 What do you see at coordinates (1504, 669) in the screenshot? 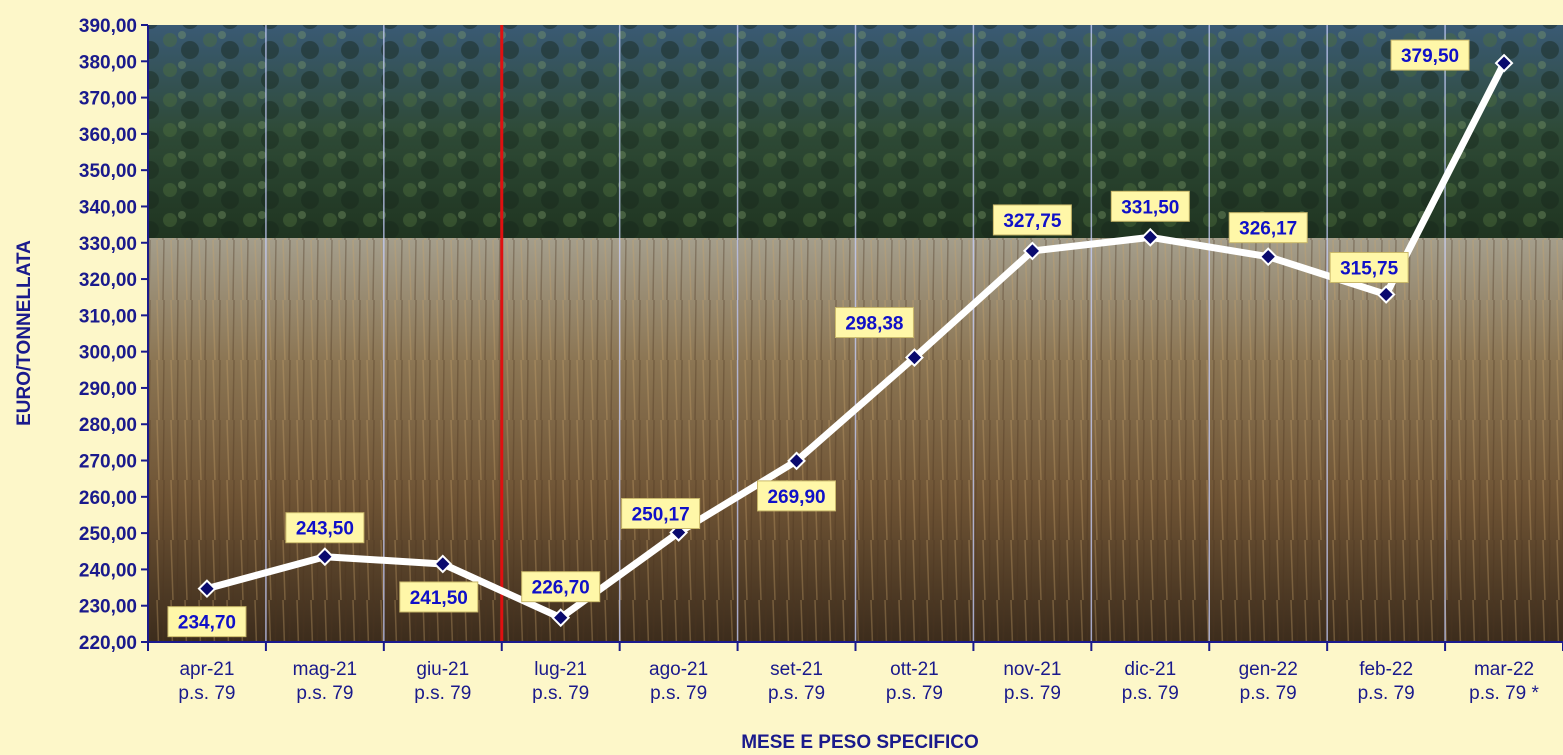
I see `x-tick-month: mar-22` at bounding box center [1504, 669].